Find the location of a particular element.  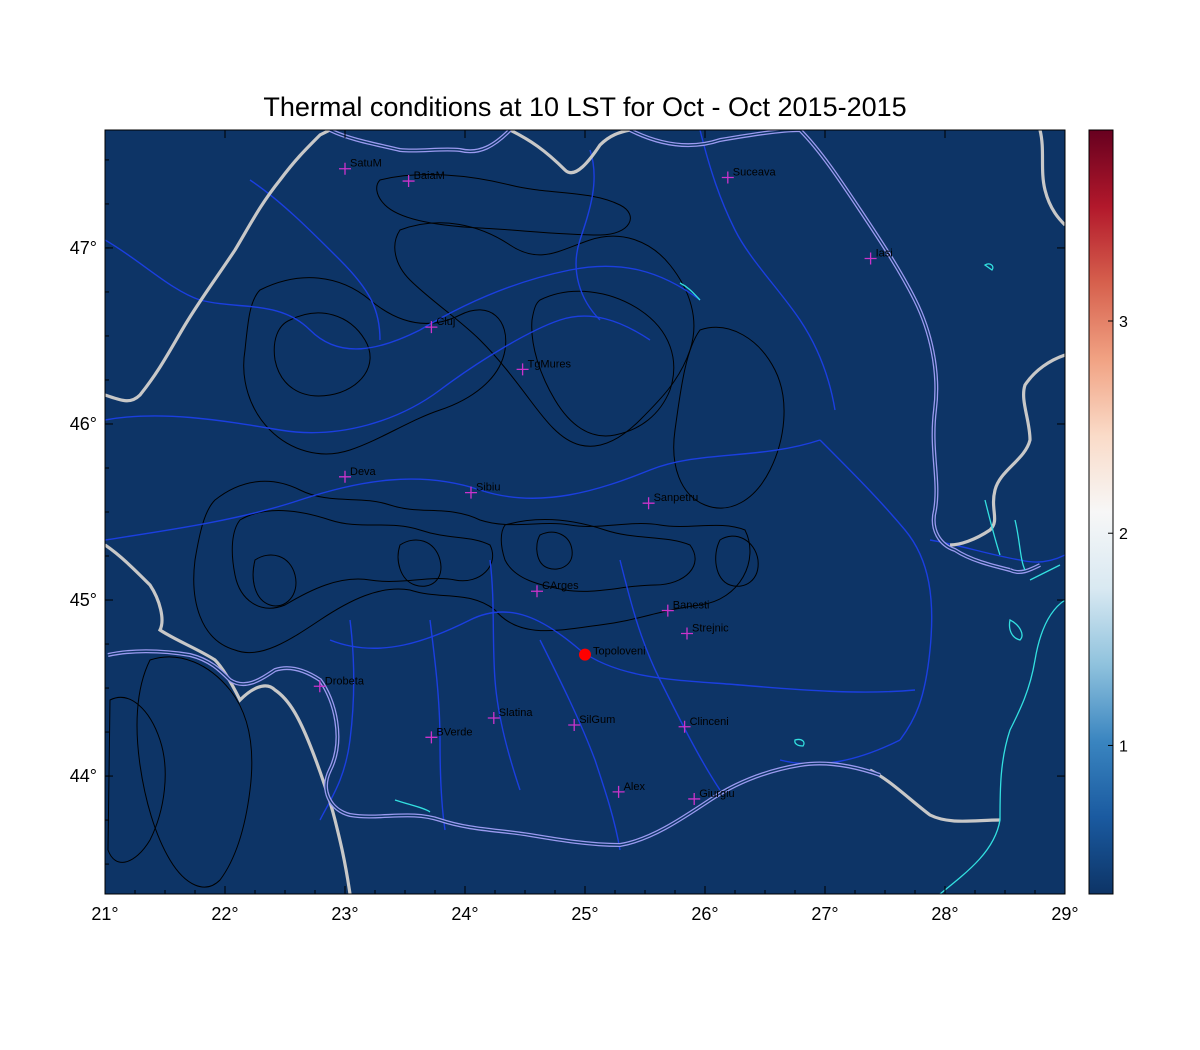

y-tick-label: 46° is located at coordinates (83, 424).